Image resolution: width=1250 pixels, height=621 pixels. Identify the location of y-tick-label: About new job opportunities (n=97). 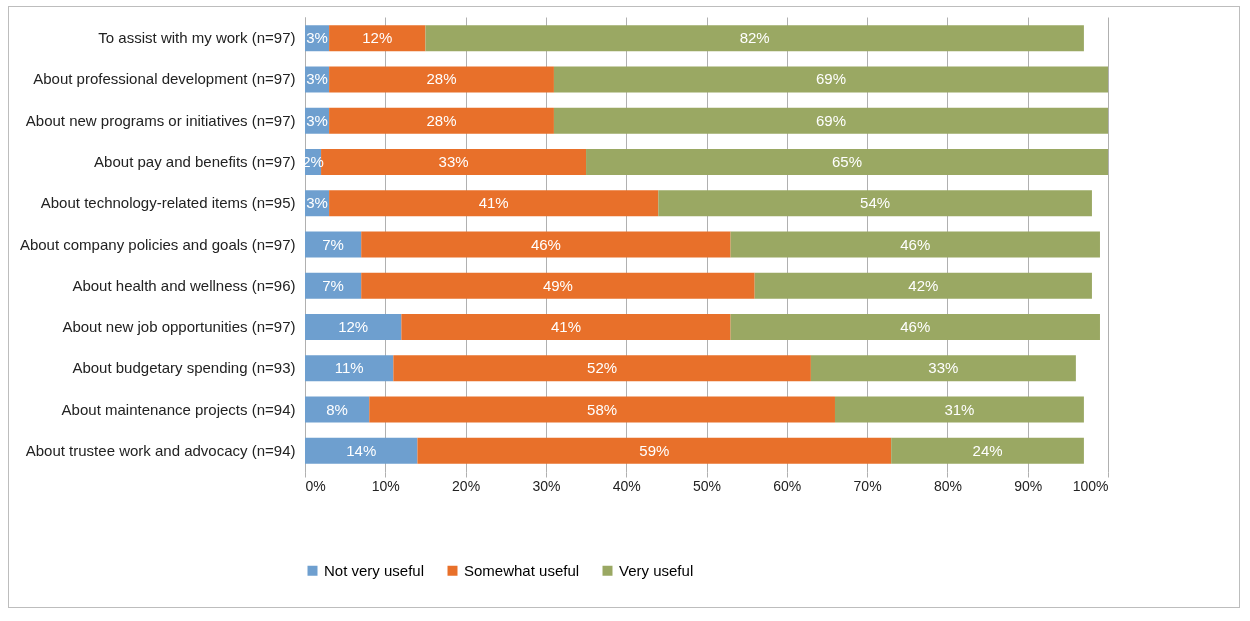
(179, 326).